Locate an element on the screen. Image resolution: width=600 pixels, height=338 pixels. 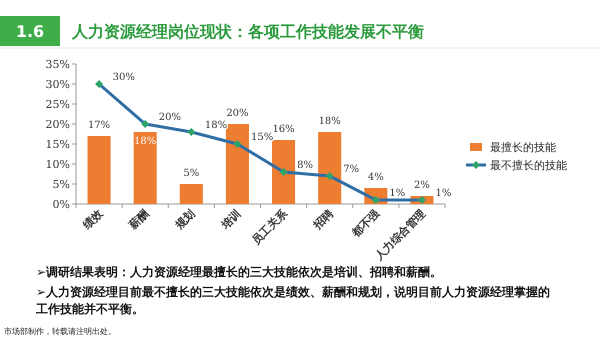
x-tick-label: 规划 is located at coordinates (185, 219).